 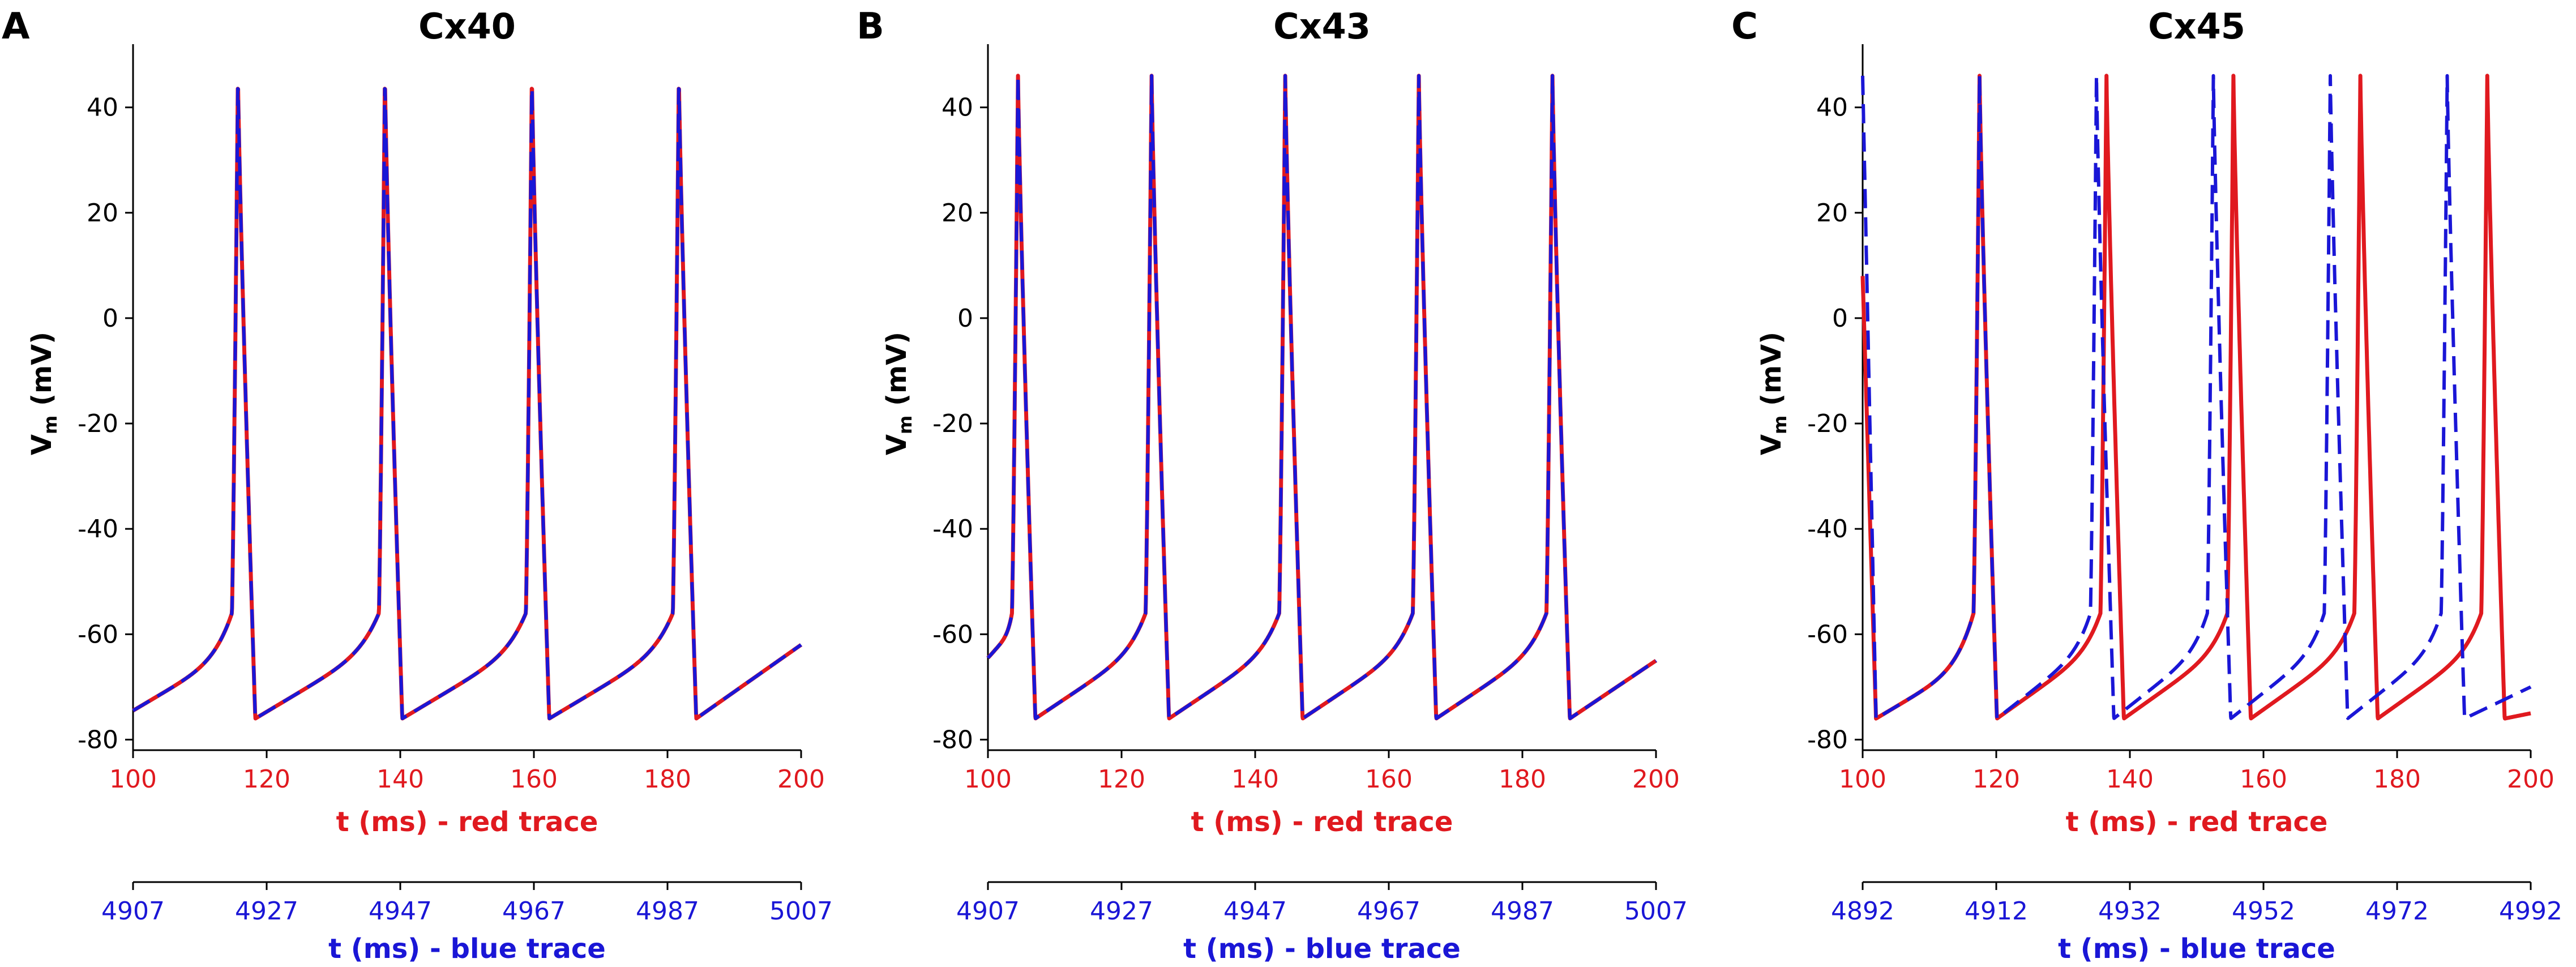 I want to click on x-tick-label-blue: 4952, so click(x=2263, y=911).